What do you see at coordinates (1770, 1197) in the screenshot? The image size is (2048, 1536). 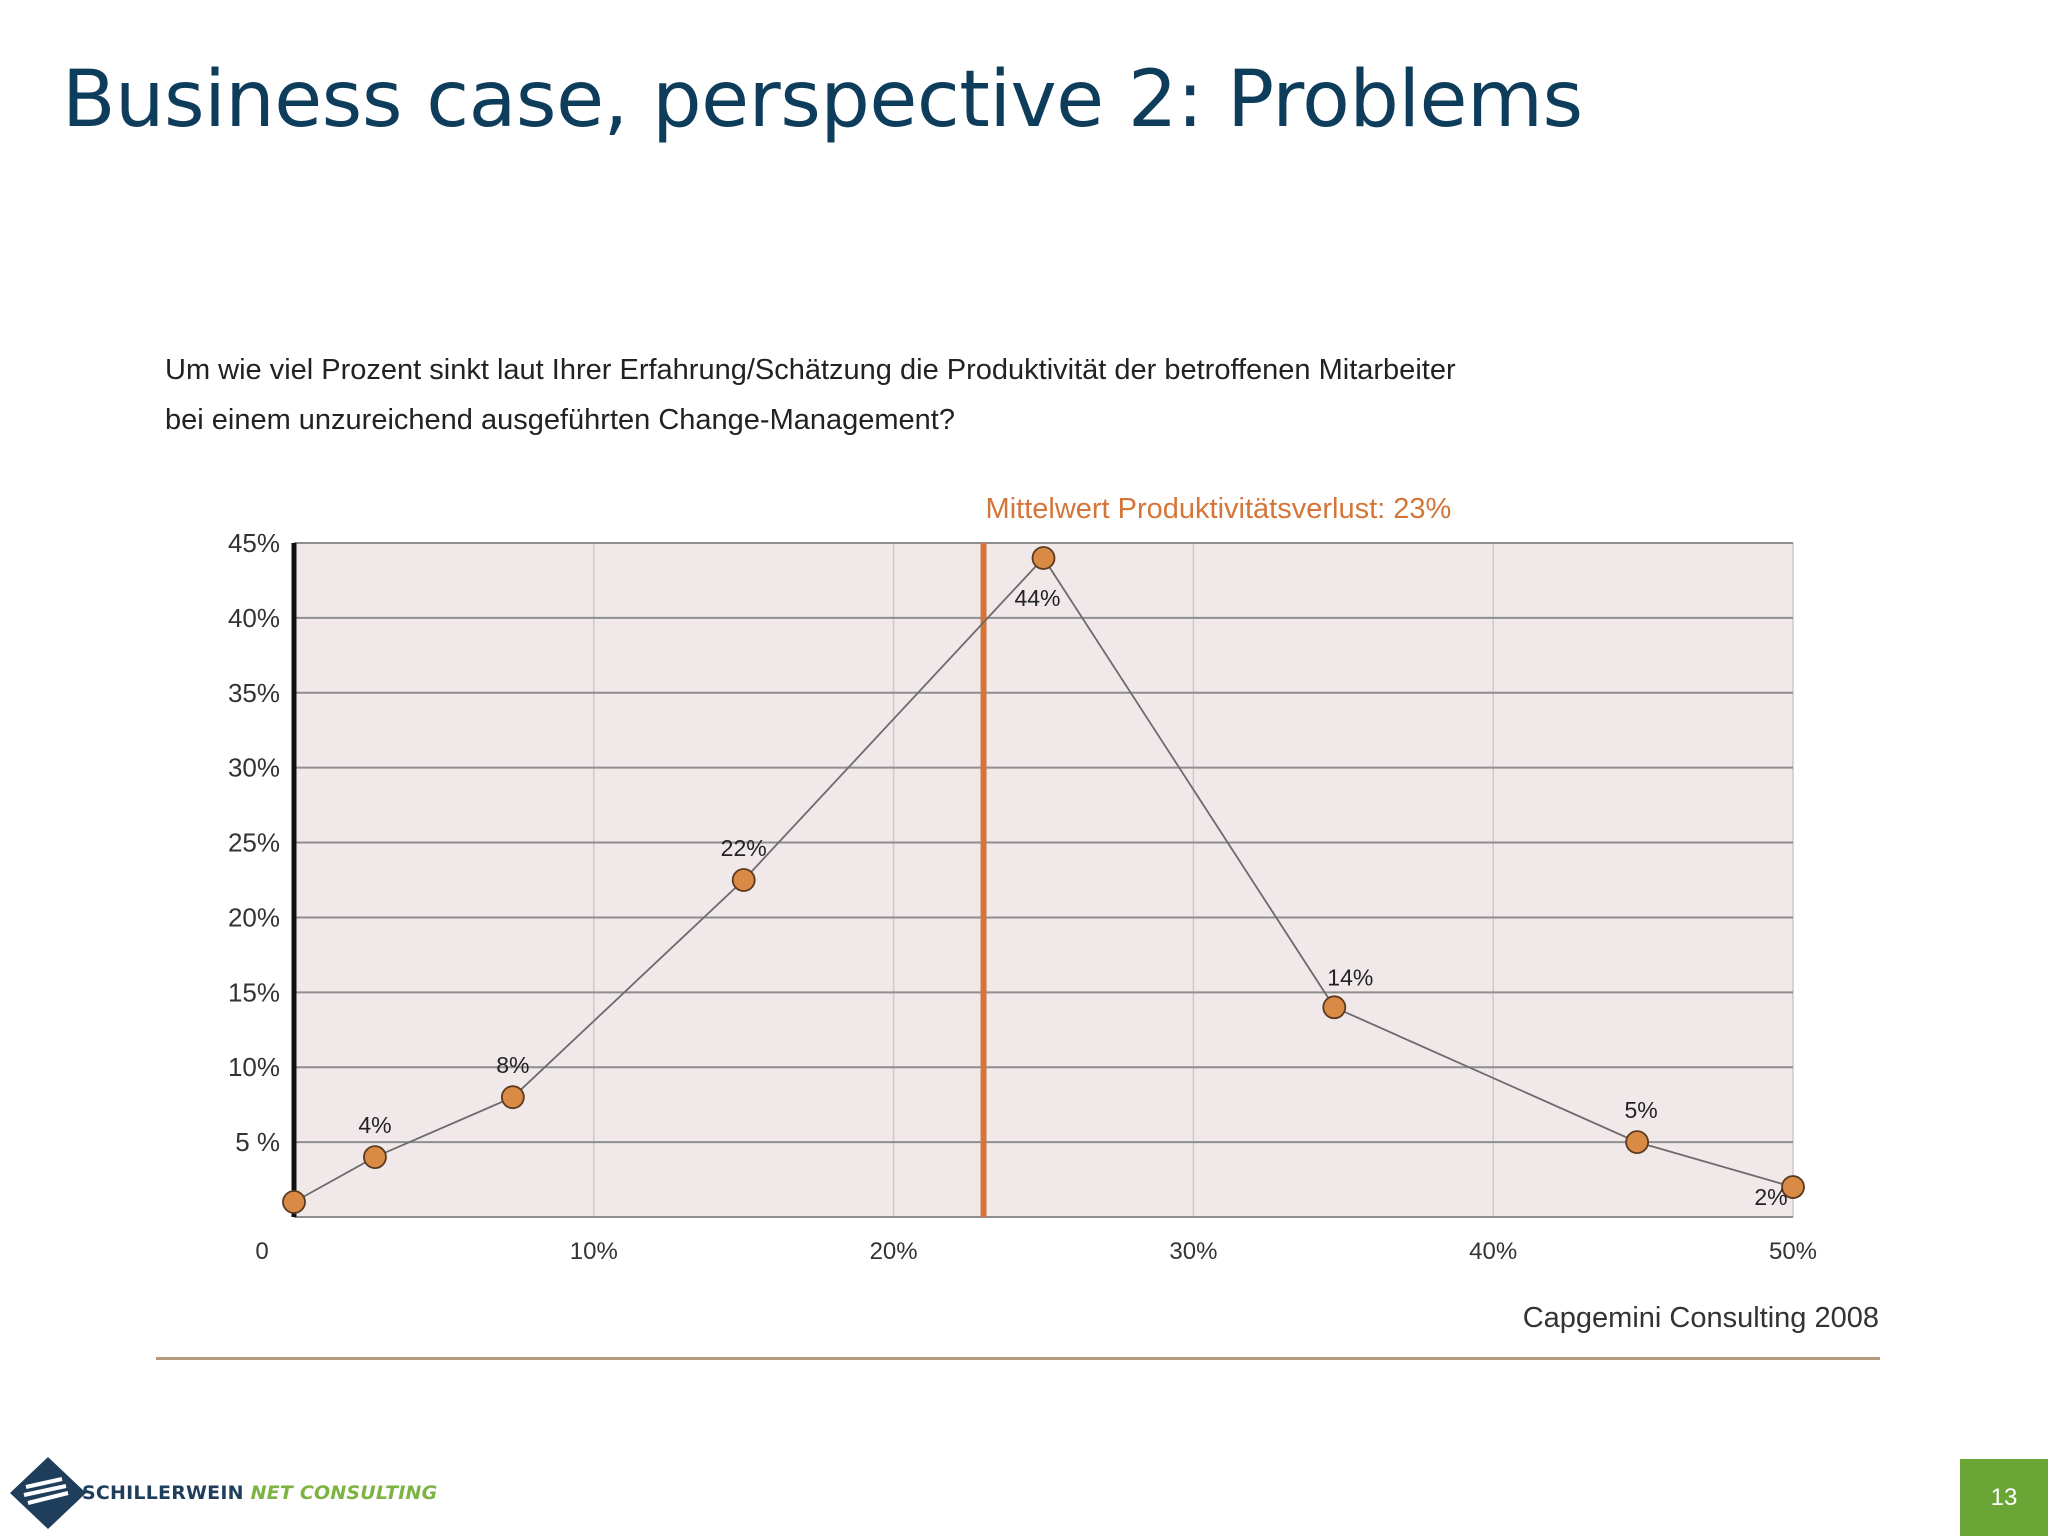 I see `data-label: 2%` at bounding box center [1770, 1197].